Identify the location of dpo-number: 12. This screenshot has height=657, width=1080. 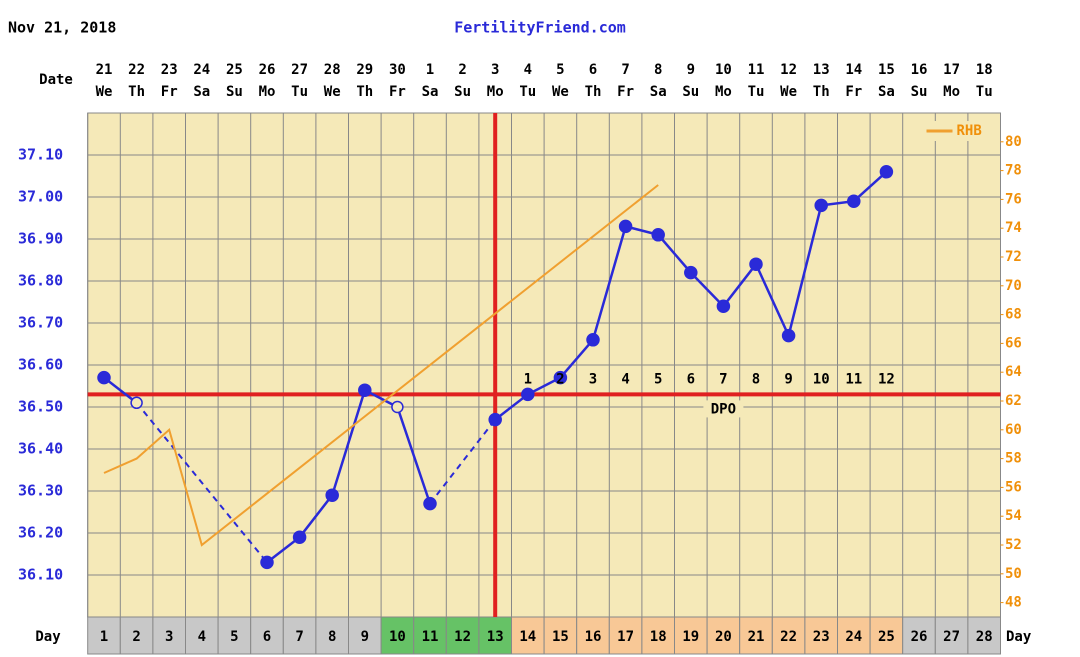
(886, 379).